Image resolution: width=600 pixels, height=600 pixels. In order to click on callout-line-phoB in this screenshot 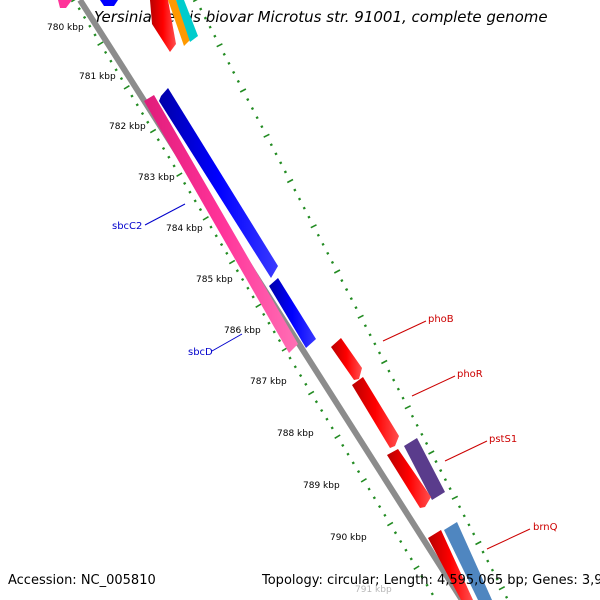, I will do `click(404, 331)`.